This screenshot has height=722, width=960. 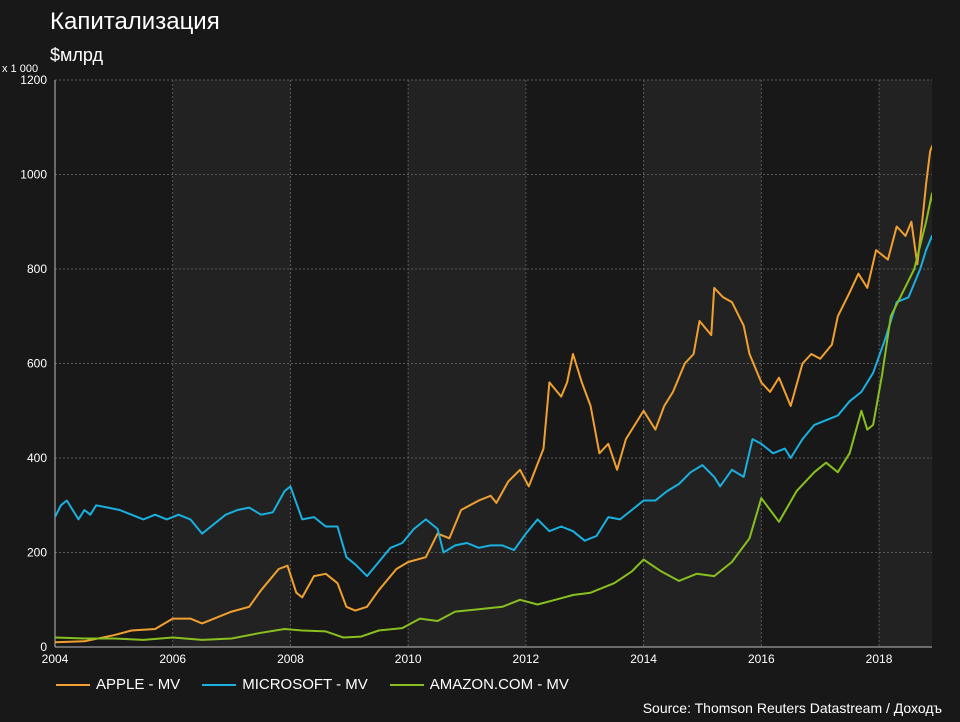 What do you see at coordinates (37, 458) in the screenshot?
I see `y-tick-label: 400` at bounding box center [37, 458].